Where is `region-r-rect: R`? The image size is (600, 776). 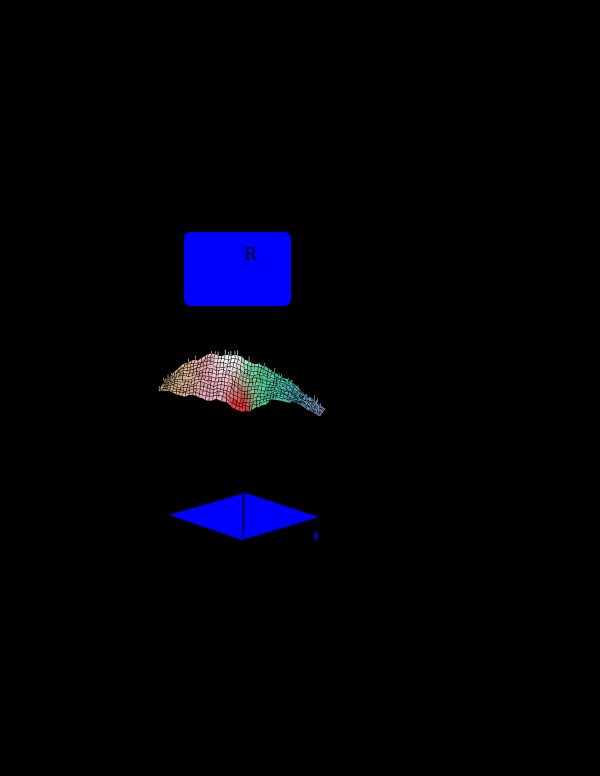 region-r-rect: R is located at coordinates (237, 269).